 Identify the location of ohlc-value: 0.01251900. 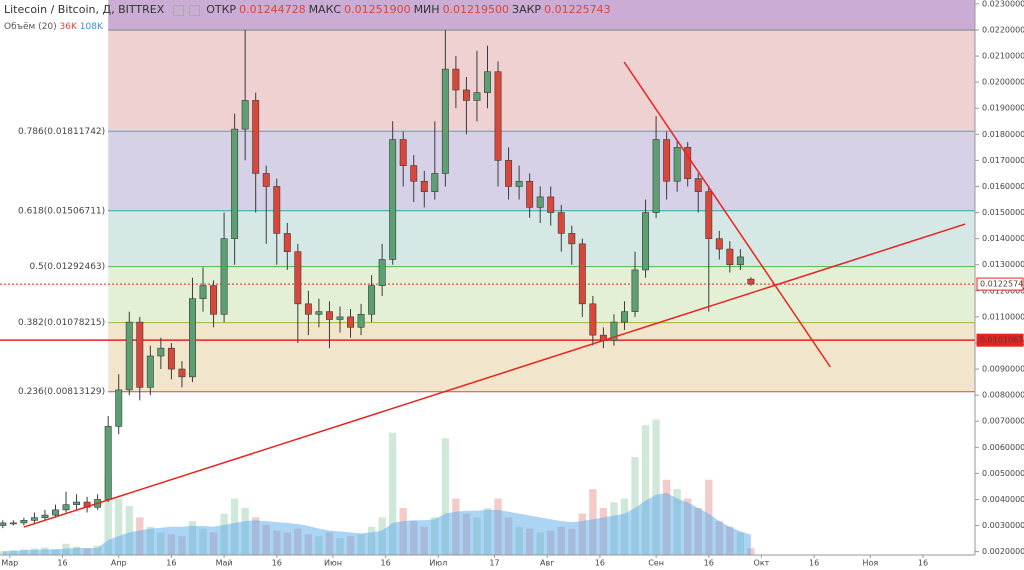
(377, 9).